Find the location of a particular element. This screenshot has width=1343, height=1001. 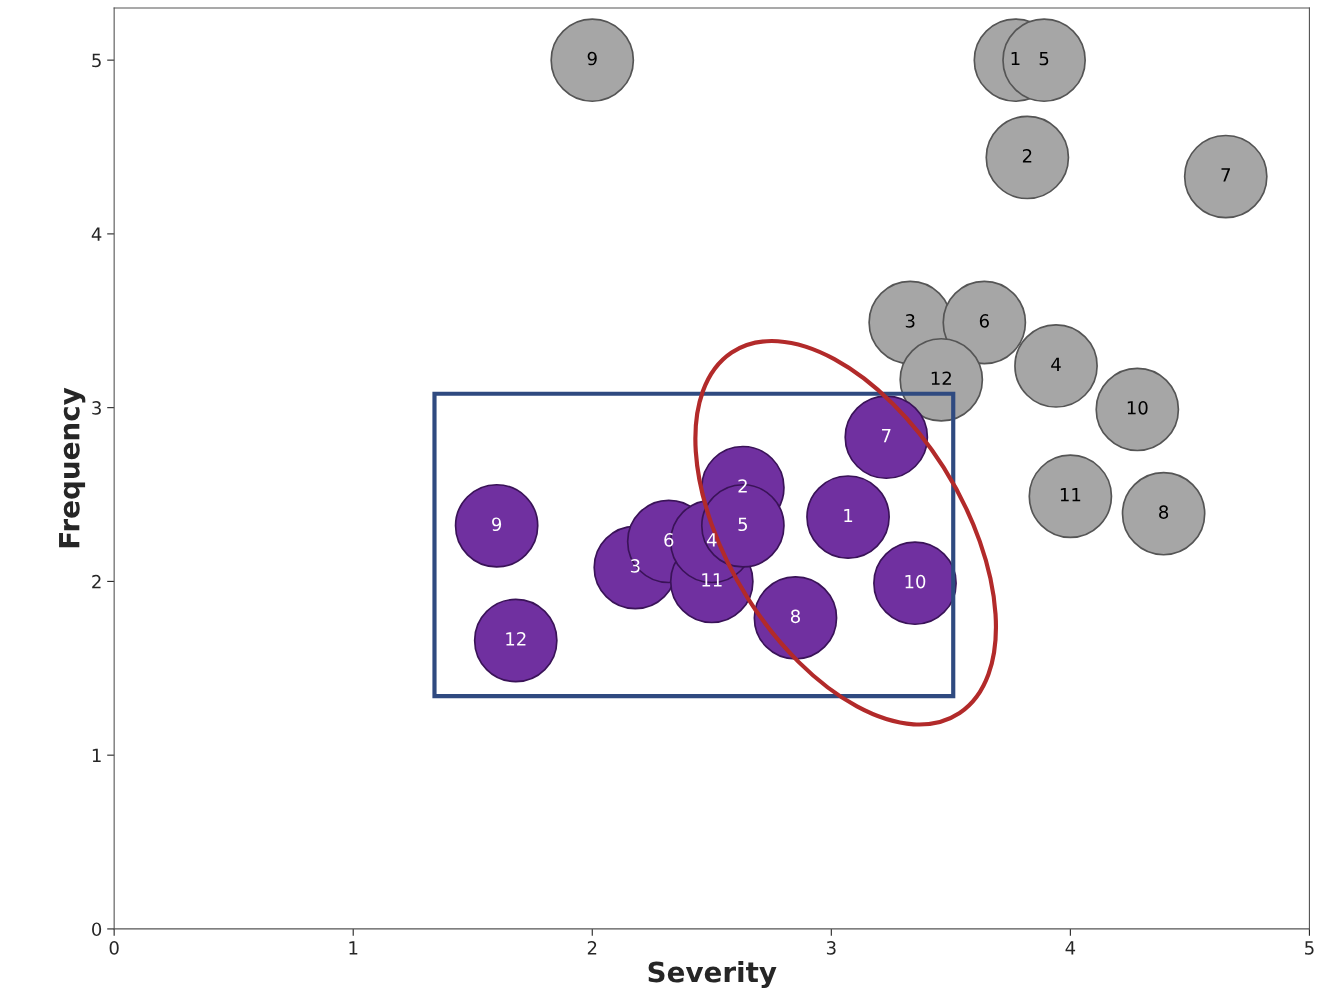

x-tick-label: 0 is located at coordinates (114, 948).